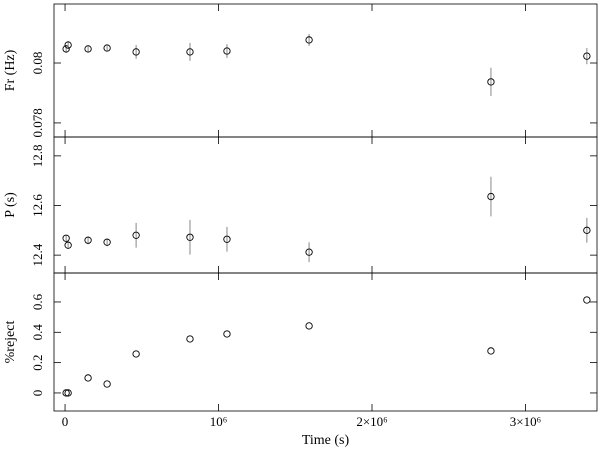 This screenshot has height=450, width=600. Describe the element at coordinates (525, 421) in the screenshot. I see `x-tick-label: 3×10⁶` at that location.